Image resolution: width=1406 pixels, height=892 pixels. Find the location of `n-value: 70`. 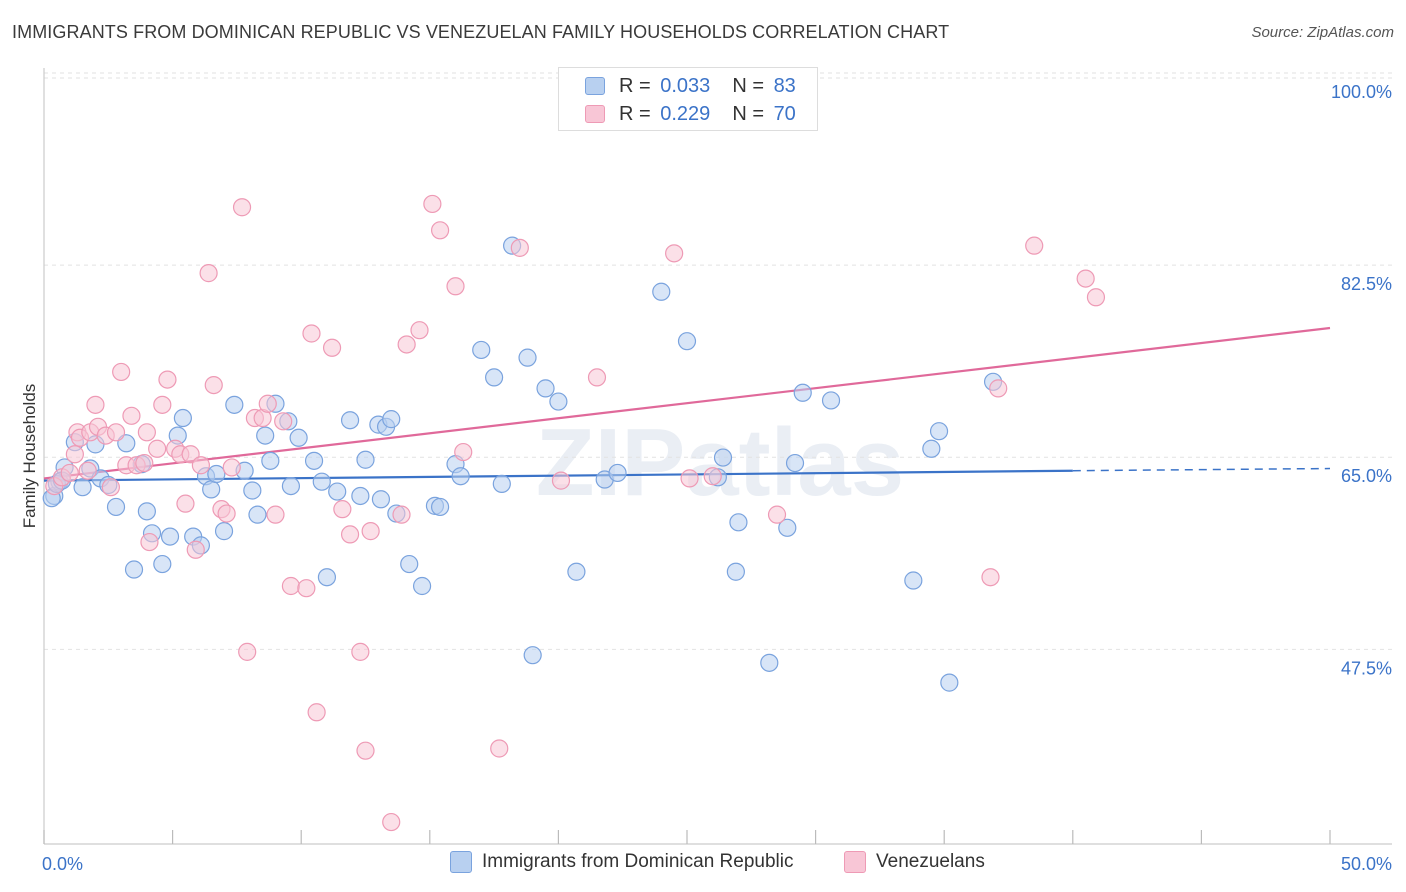

n-value: 70 is located at coordinates (784, 113).